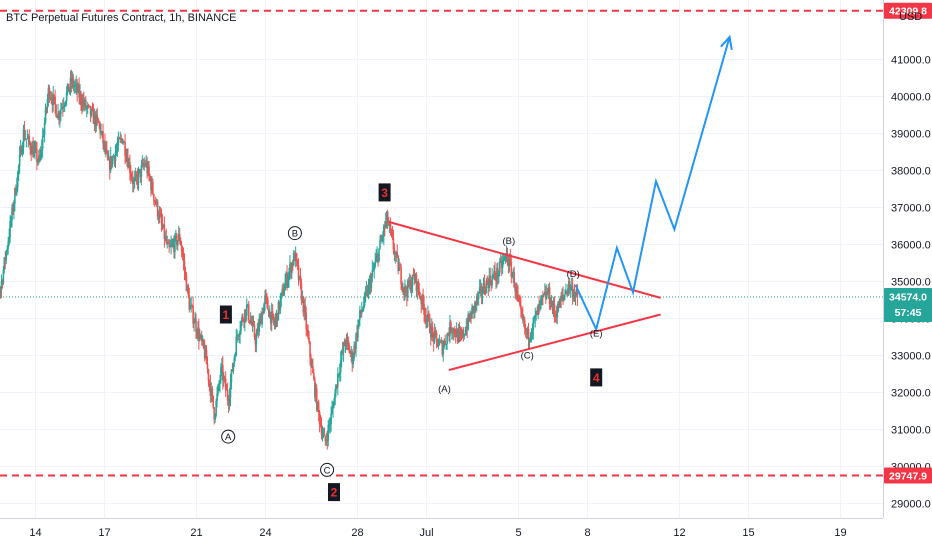 The width and height of the screenshot is (932, 550). What do you see at coordinates (908, 304) in the screenshot?
I see `current-price-tag` at bounding box center [908, 304].